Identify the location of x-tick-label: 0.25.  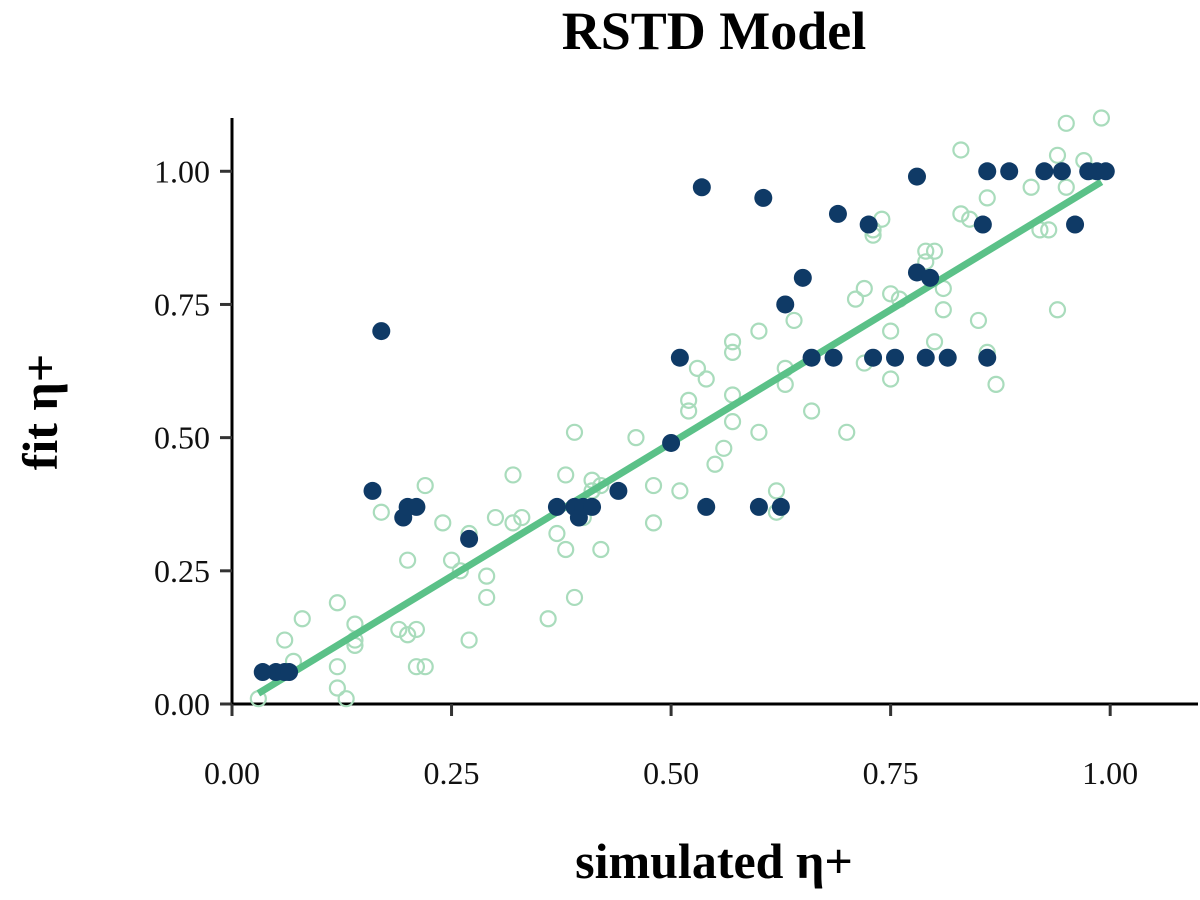
(452, 773).